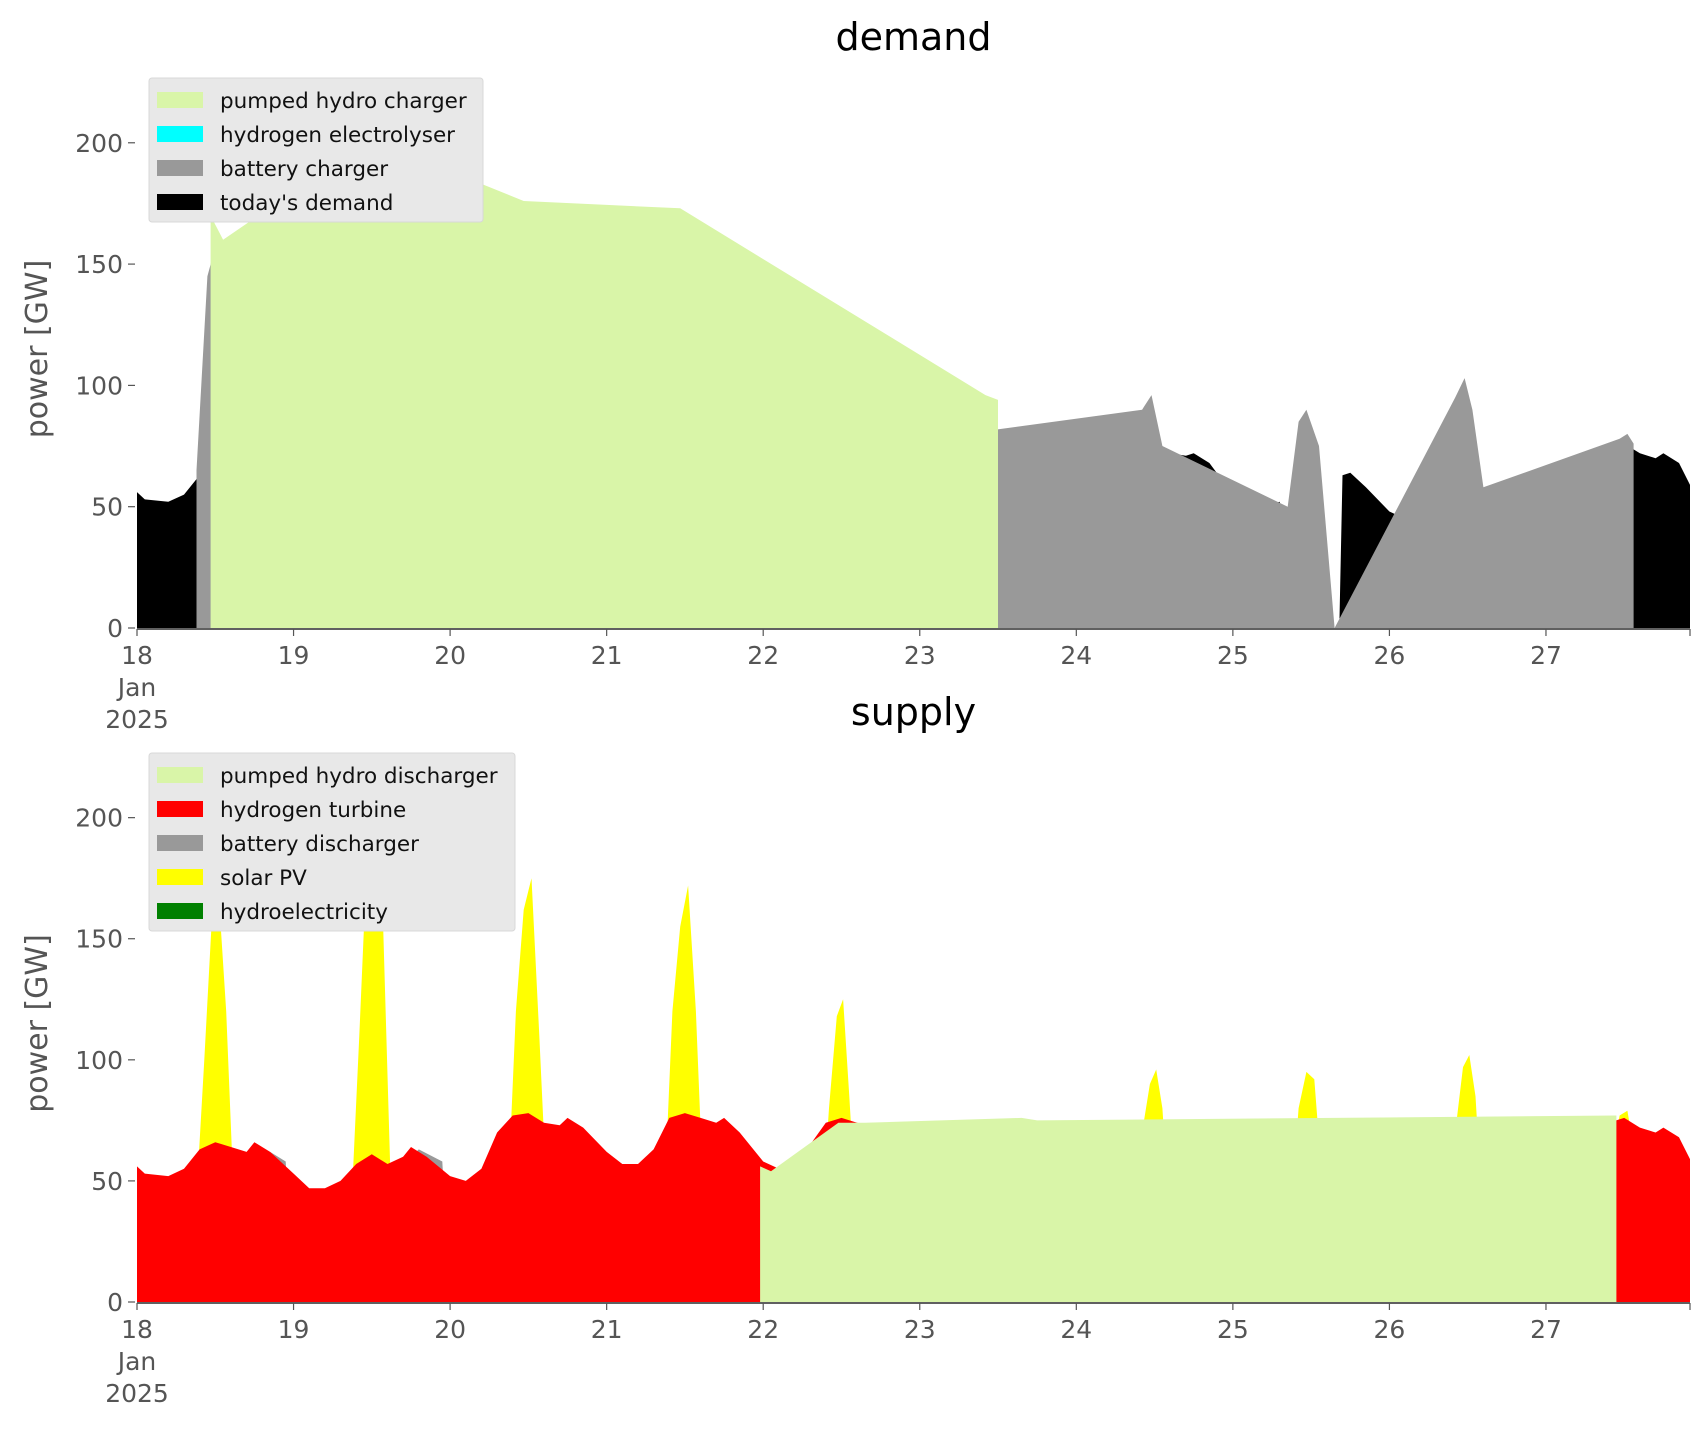 This screenshot has height=1435, width=1706. I want to click on chart-title: supply, so click(913, 712).